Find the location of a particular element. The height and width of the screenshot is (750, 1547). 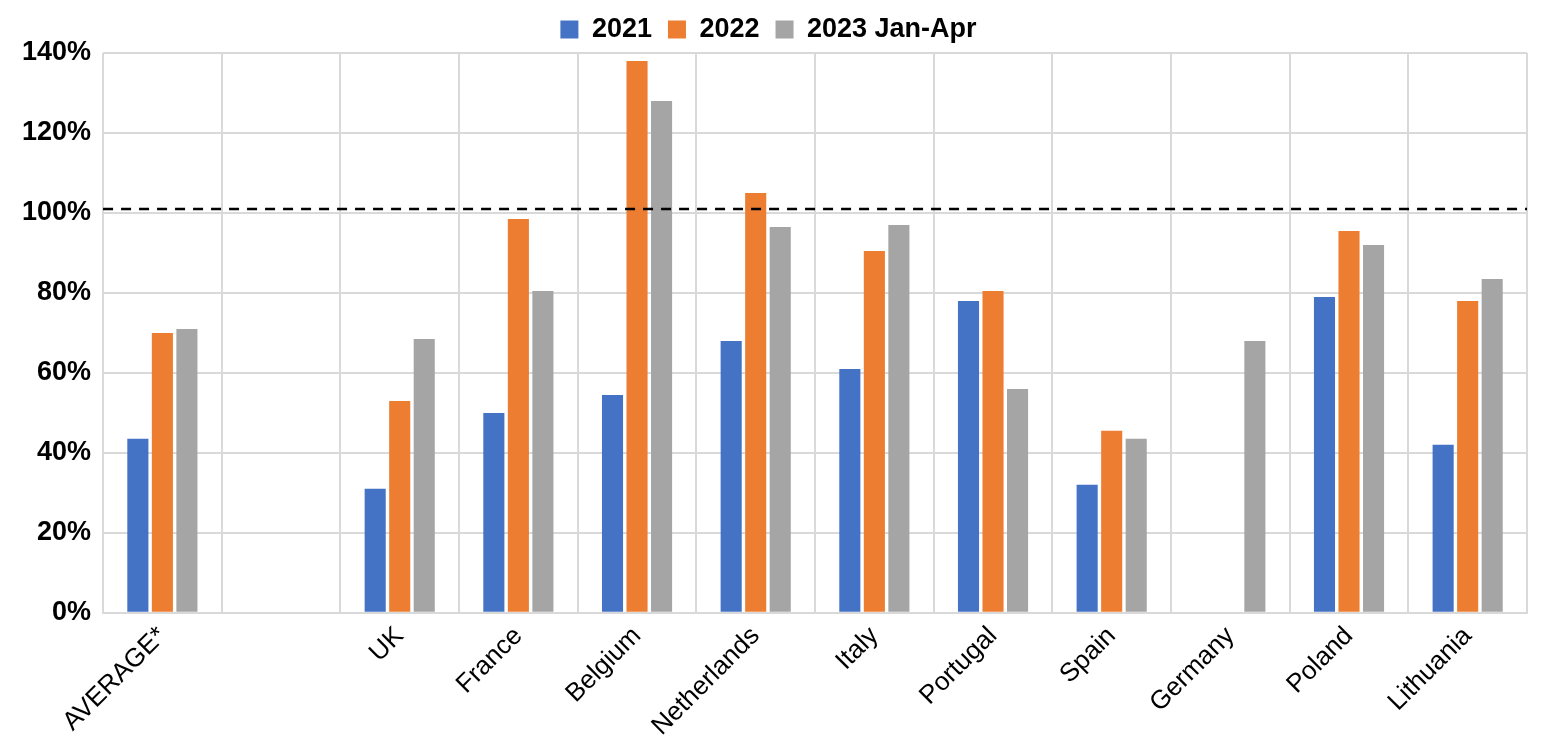

y-tick-label: 120% is located at coordinates (56, 131).